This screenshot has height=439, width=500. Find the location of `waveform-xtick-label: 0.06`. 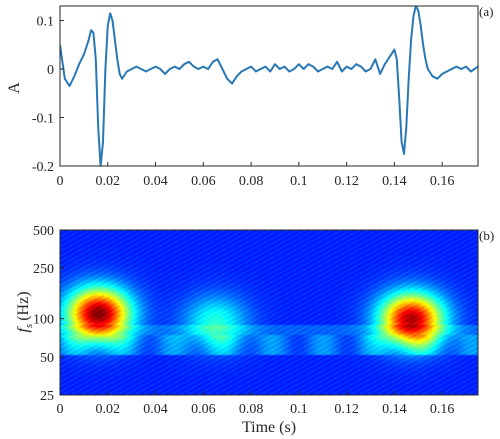

waveform-xtick-label: 0.06 is located at coordinates (203, 181).